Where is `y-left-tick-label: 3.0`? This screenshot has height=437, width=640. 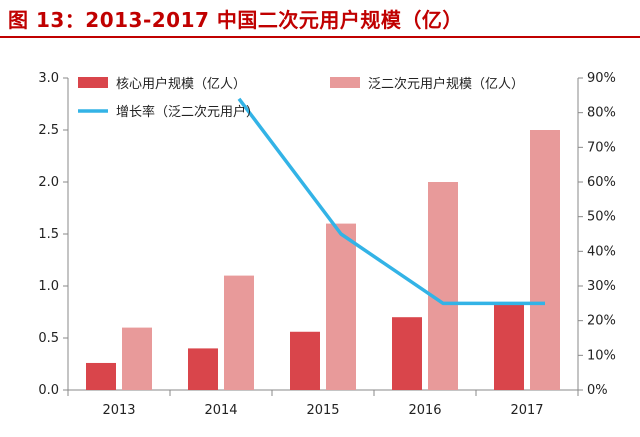 y-left-tick-label: 3.0 is located at coordinates (48, 78).